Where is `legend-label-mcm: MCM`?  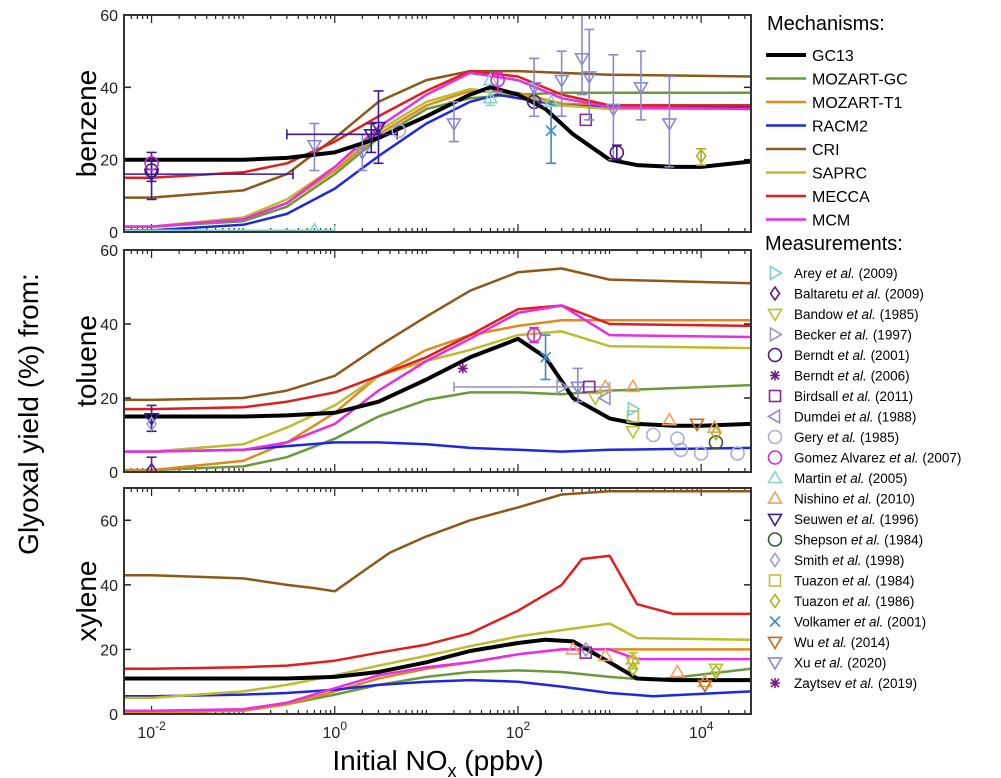
legend-label-mcm: MCM is located at coordinates (831, 221).